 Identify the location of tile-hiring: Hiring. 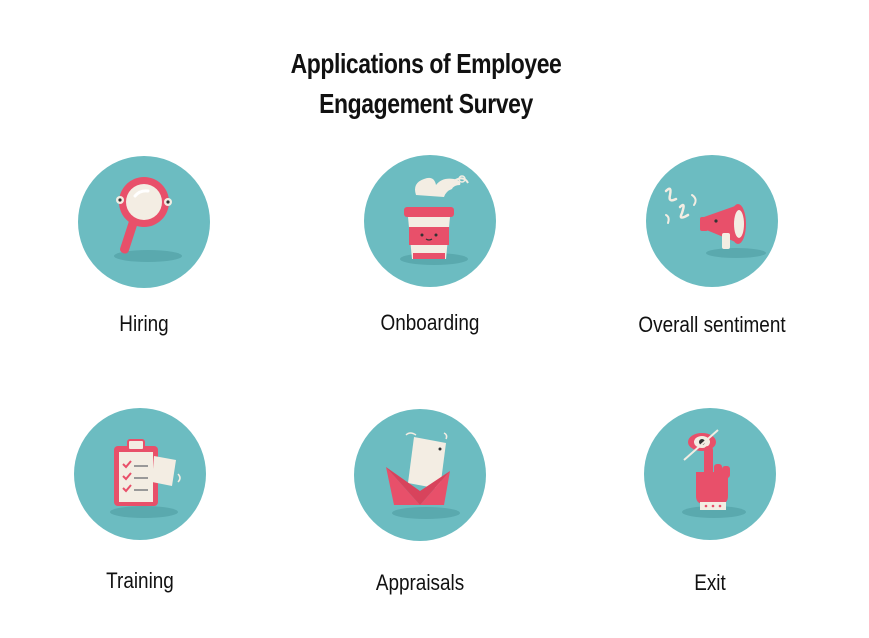
(144, 256).